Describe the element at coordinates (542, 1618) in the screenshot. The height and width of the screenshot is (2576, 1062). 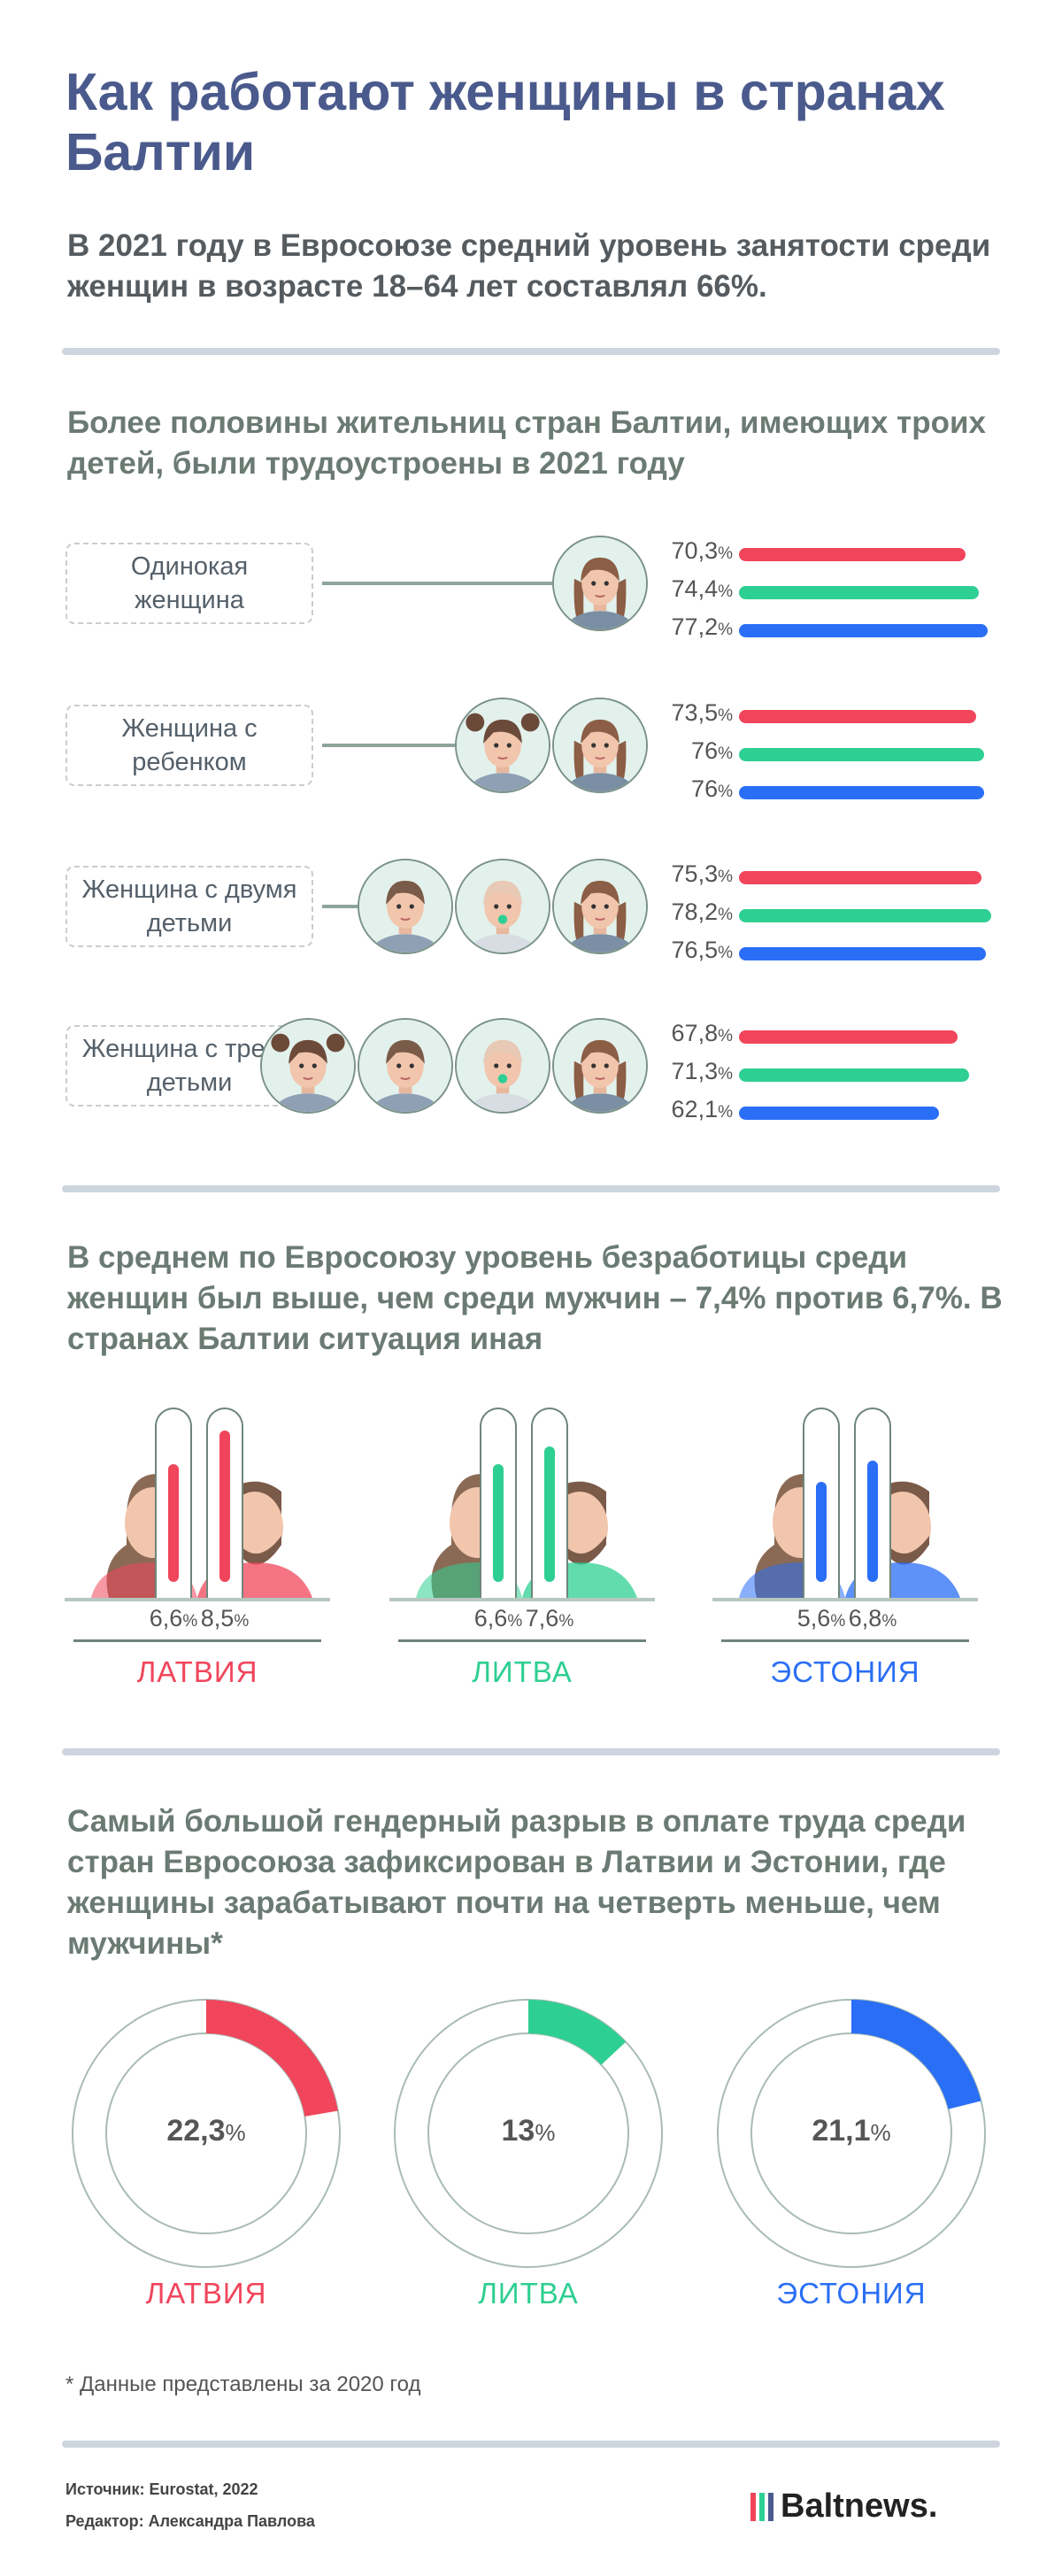
I see `value-number: 7,6` at that location.